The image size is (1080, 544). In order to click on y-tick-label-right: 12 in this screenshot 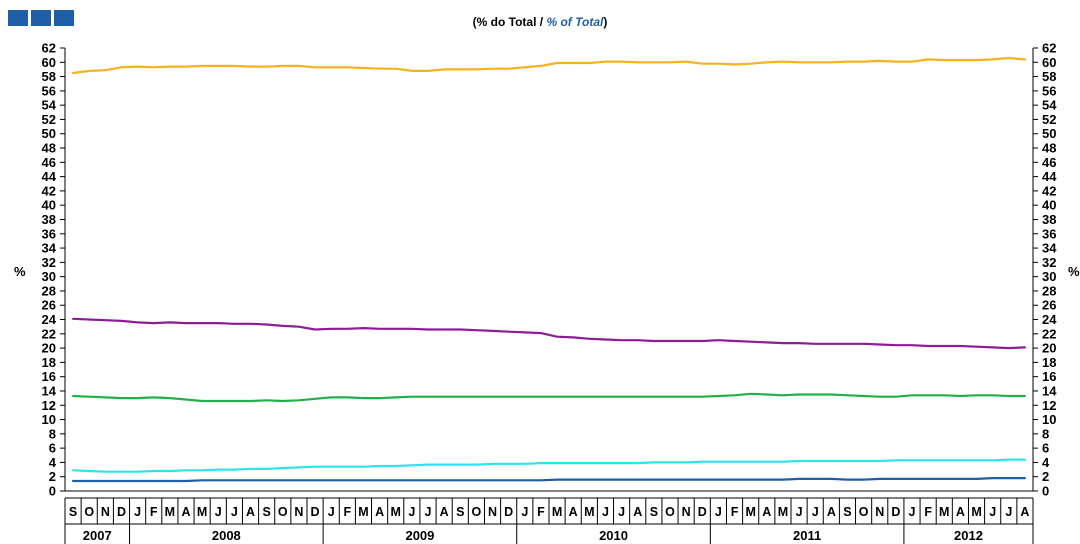, I will do `click(1049, 405)`.